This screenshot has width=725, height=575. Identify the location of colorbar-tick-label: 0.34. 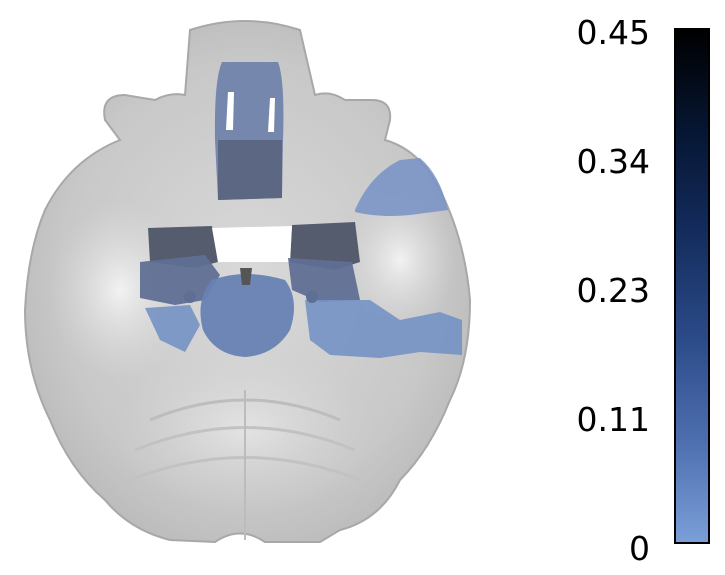
(613, 161).